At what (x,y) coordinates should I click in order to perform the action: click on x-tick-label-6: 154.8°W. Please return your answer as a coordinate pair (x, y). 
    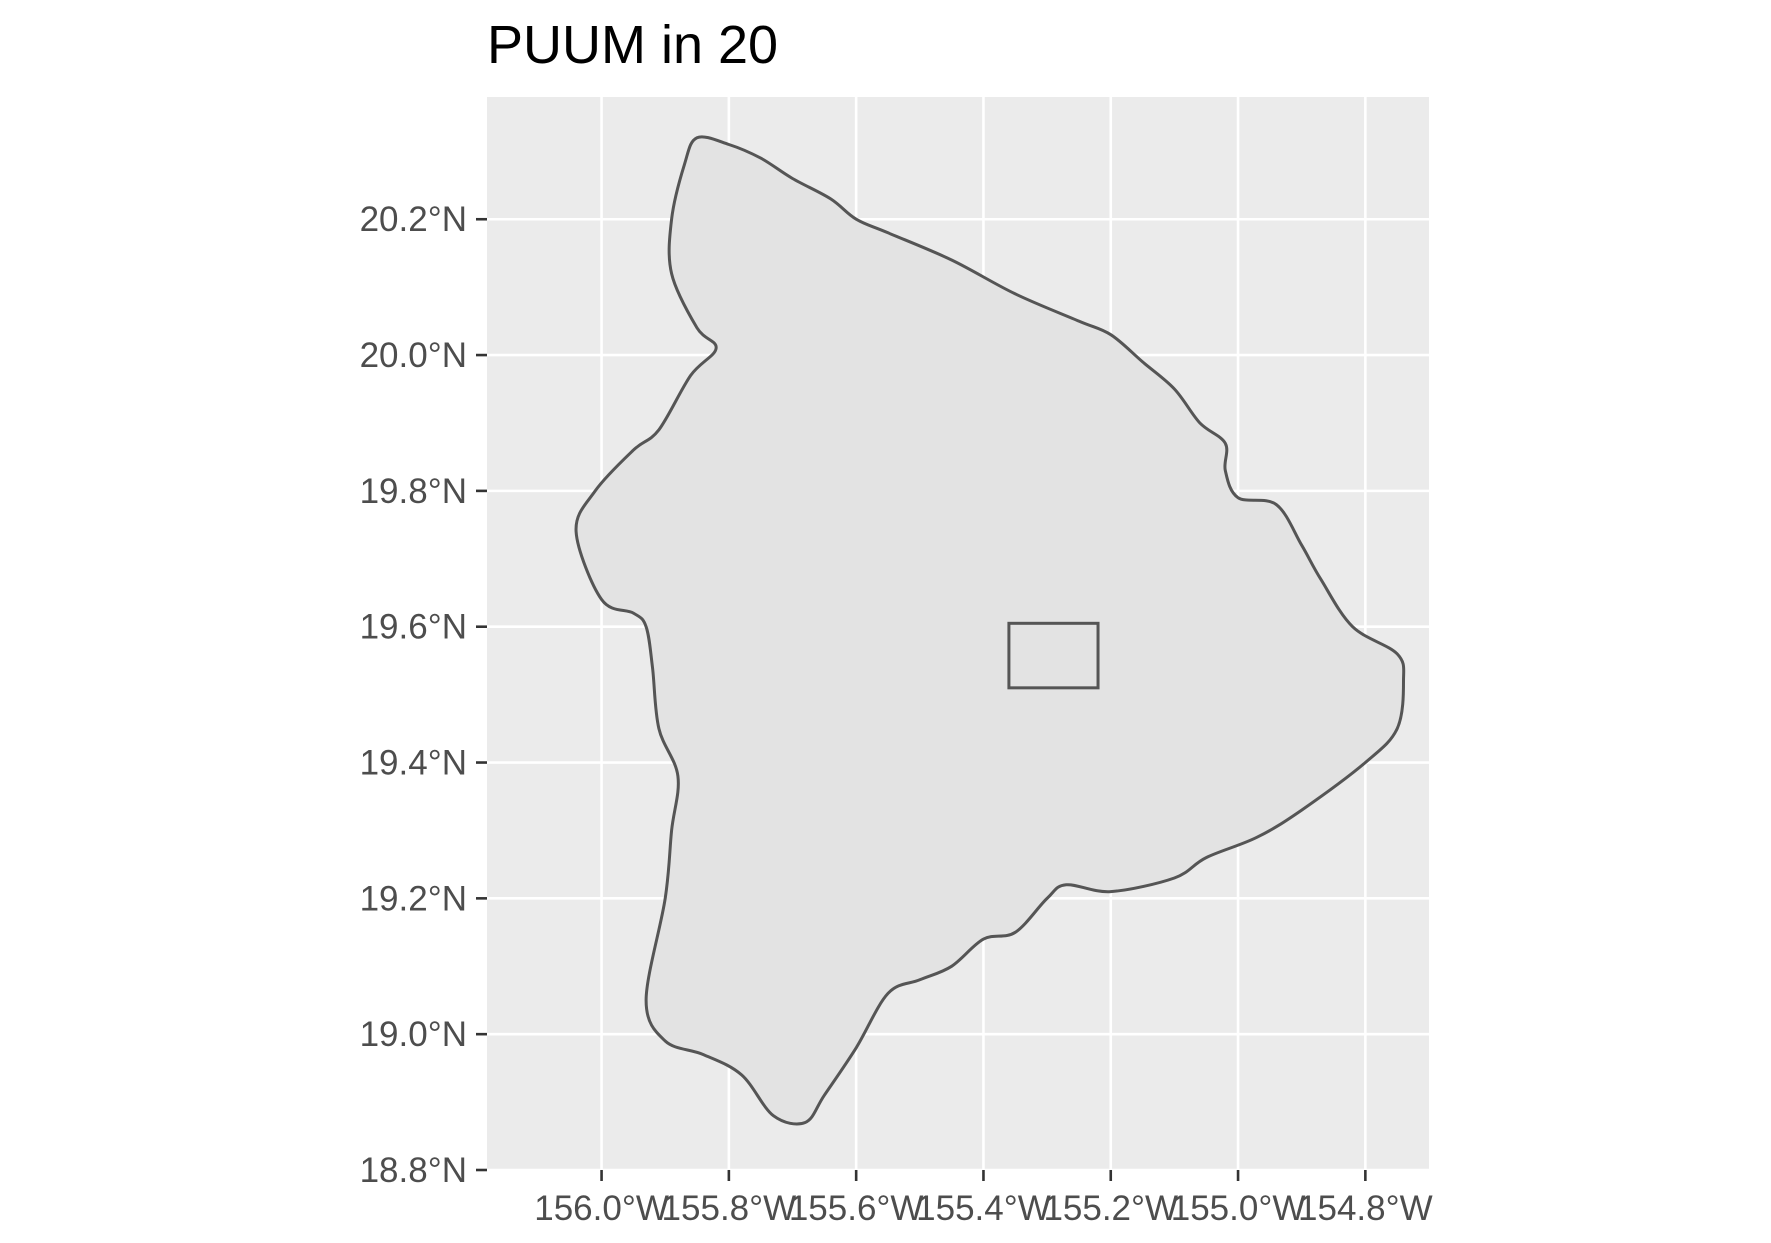
    Looking at the image, I should click on (1365, 1208).